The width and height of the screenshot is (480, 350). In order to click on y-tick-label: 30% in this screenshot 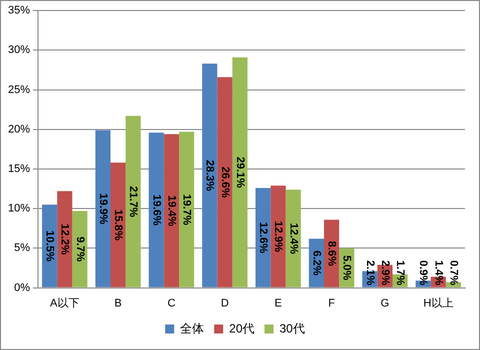, I will do `click(19, 50)`.